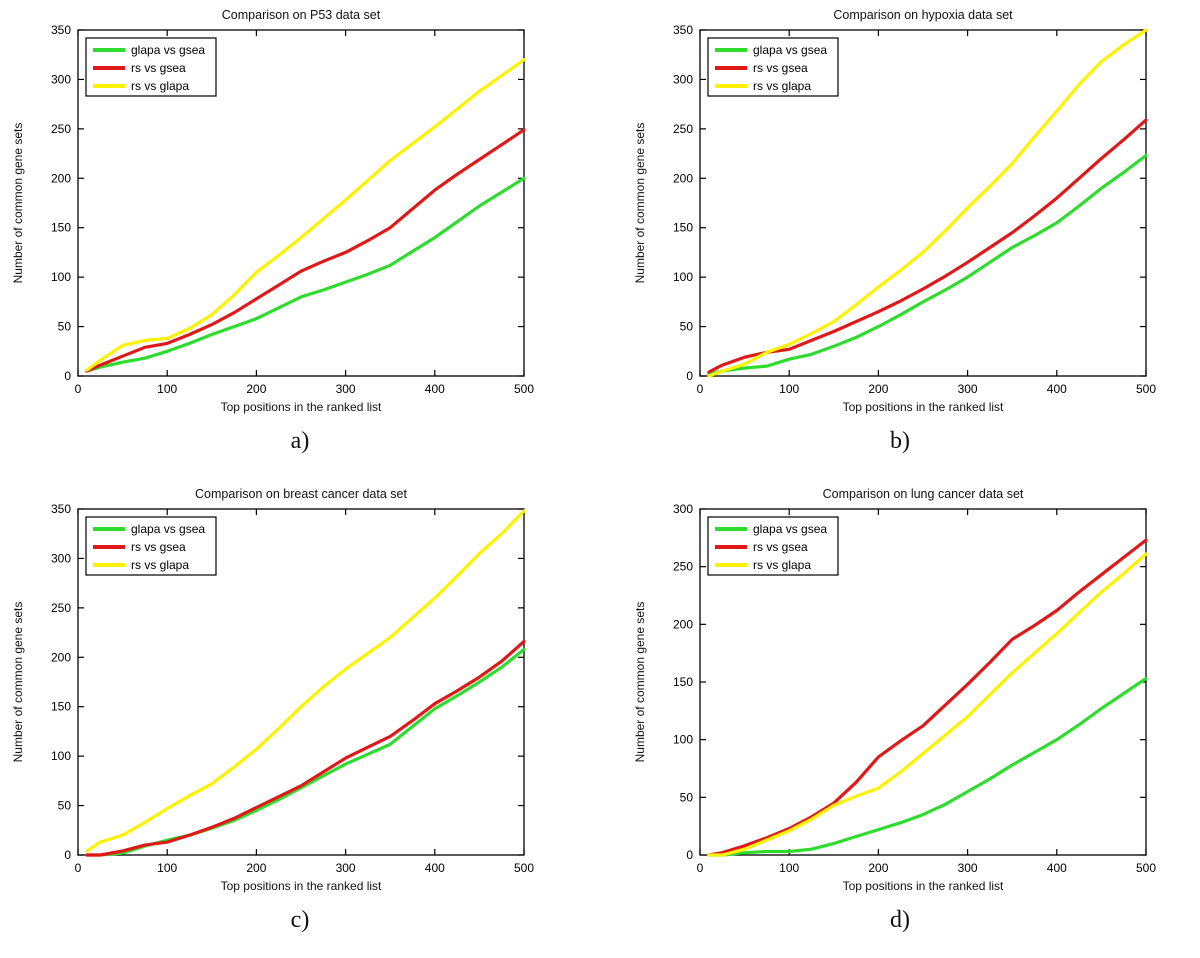  What do you see at coordinates (683, 740) in the screenshot?
I see `y-tick-label: 100` at bounding box center [683, 740].